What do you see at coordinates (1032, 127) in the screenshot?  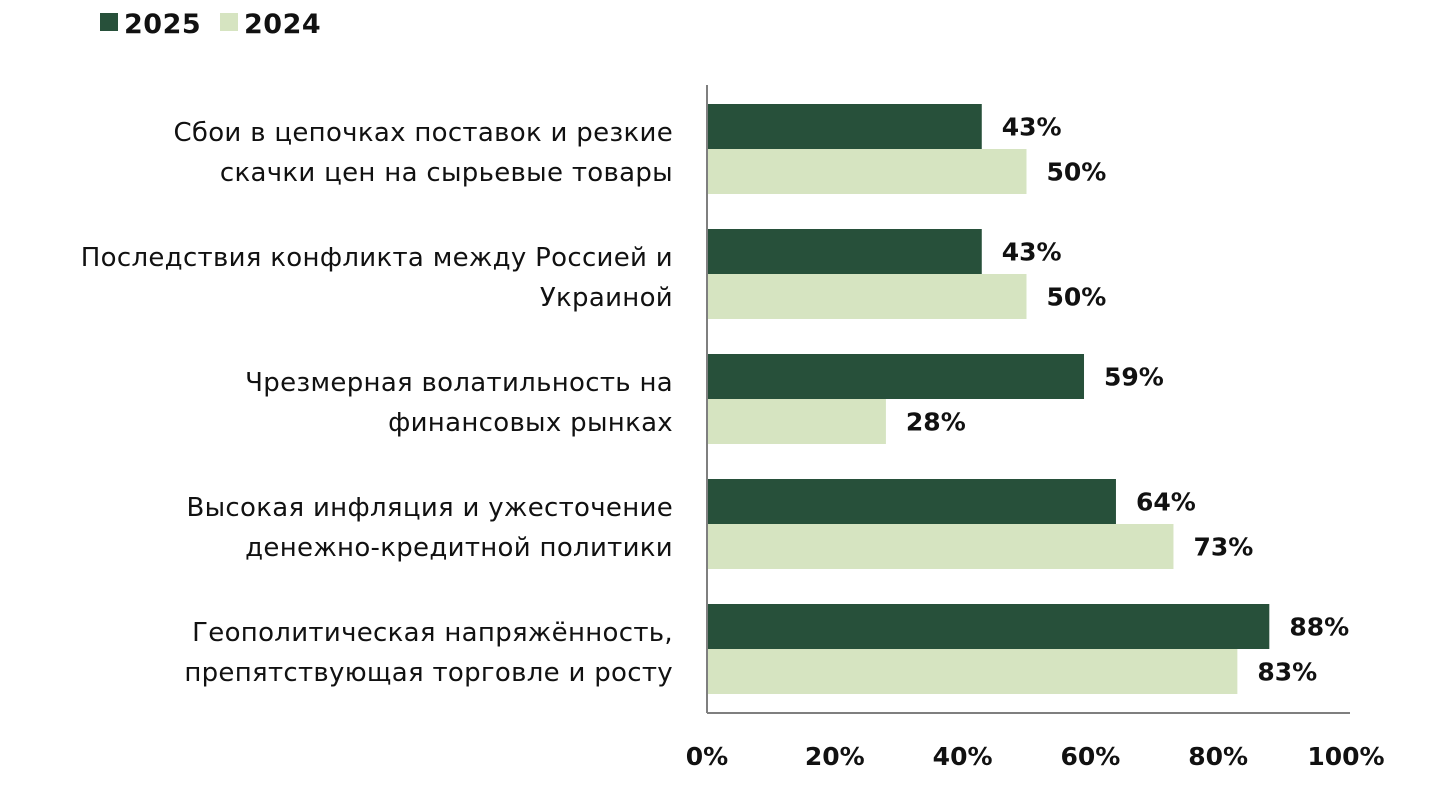 I see `value-label-2025-1: 43%` at bounding box center [1032, 127].